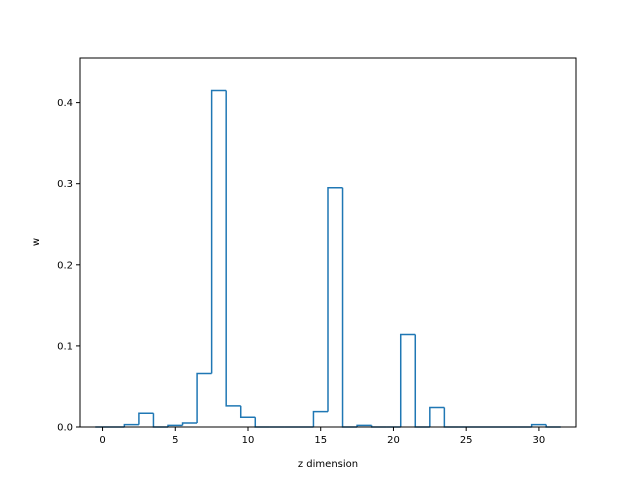 The height and width of the screenshot is (480, 640). Describe the element at coordinates (393, 440) in the screenshot. I see `x-tick-label: 20` at that location.